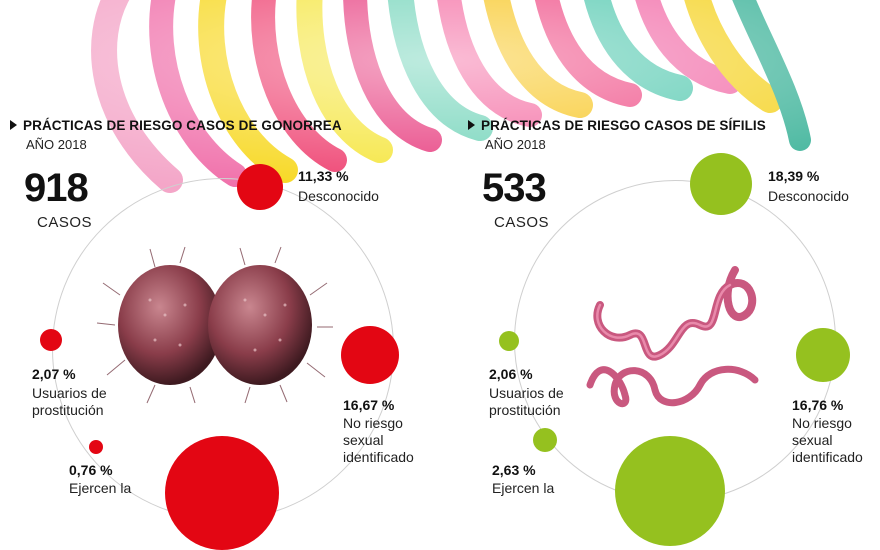 This screenshot has width=880, height=550. What do you see at coordinates (65, 222) in the screenshot?
I see `gonorrea-total-label: CASOS` at bounding box center [65, 222].